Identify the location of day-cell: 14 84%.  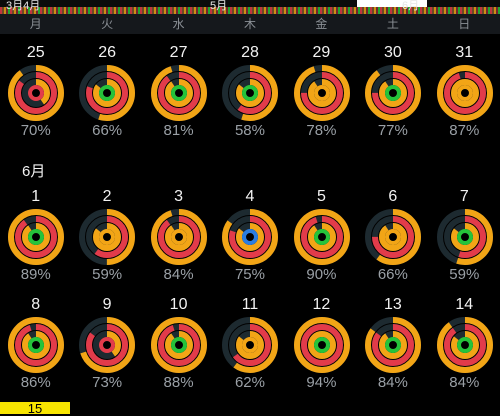
(464, 347).